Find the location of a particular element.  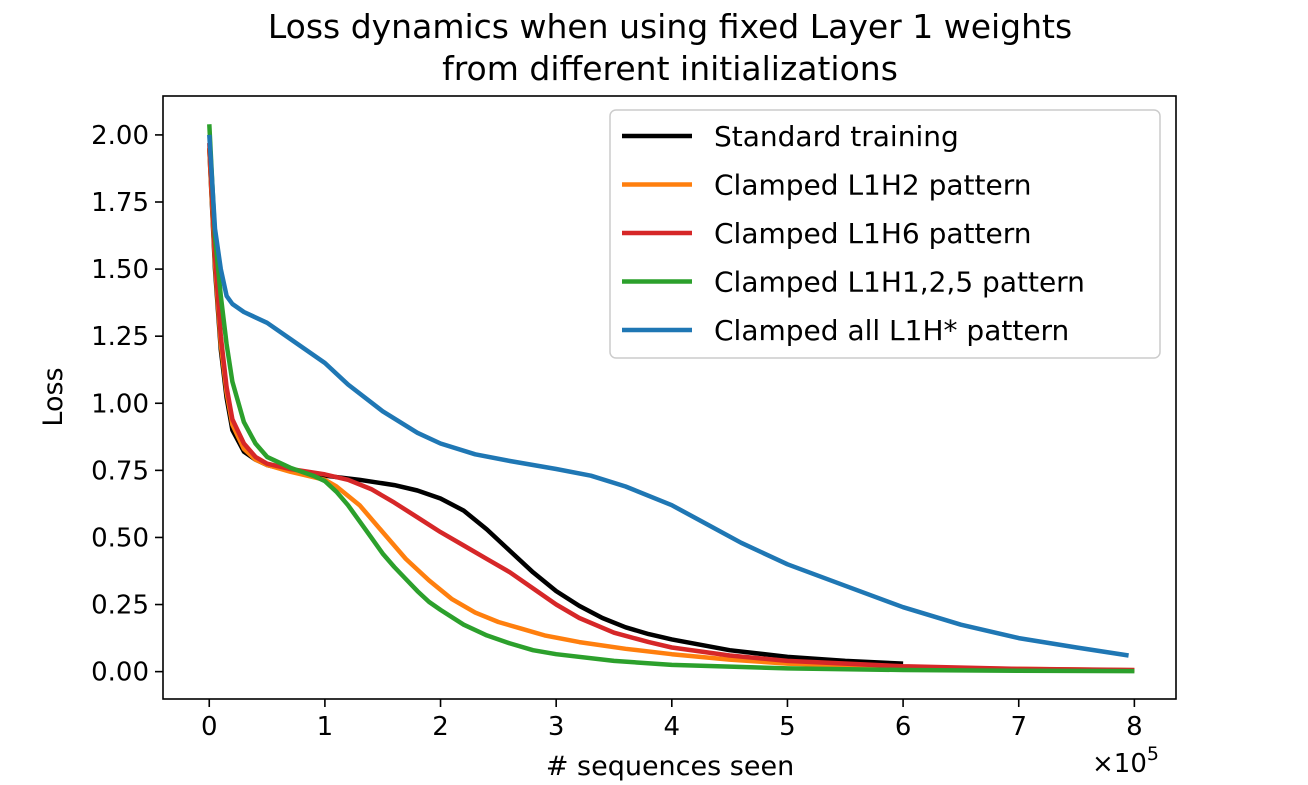

y-axis-ticks: 0.00 0.25 0.50 0.75 1.00 1.25 1.50 1.75 2.00 is located at coordinates (127, 404).